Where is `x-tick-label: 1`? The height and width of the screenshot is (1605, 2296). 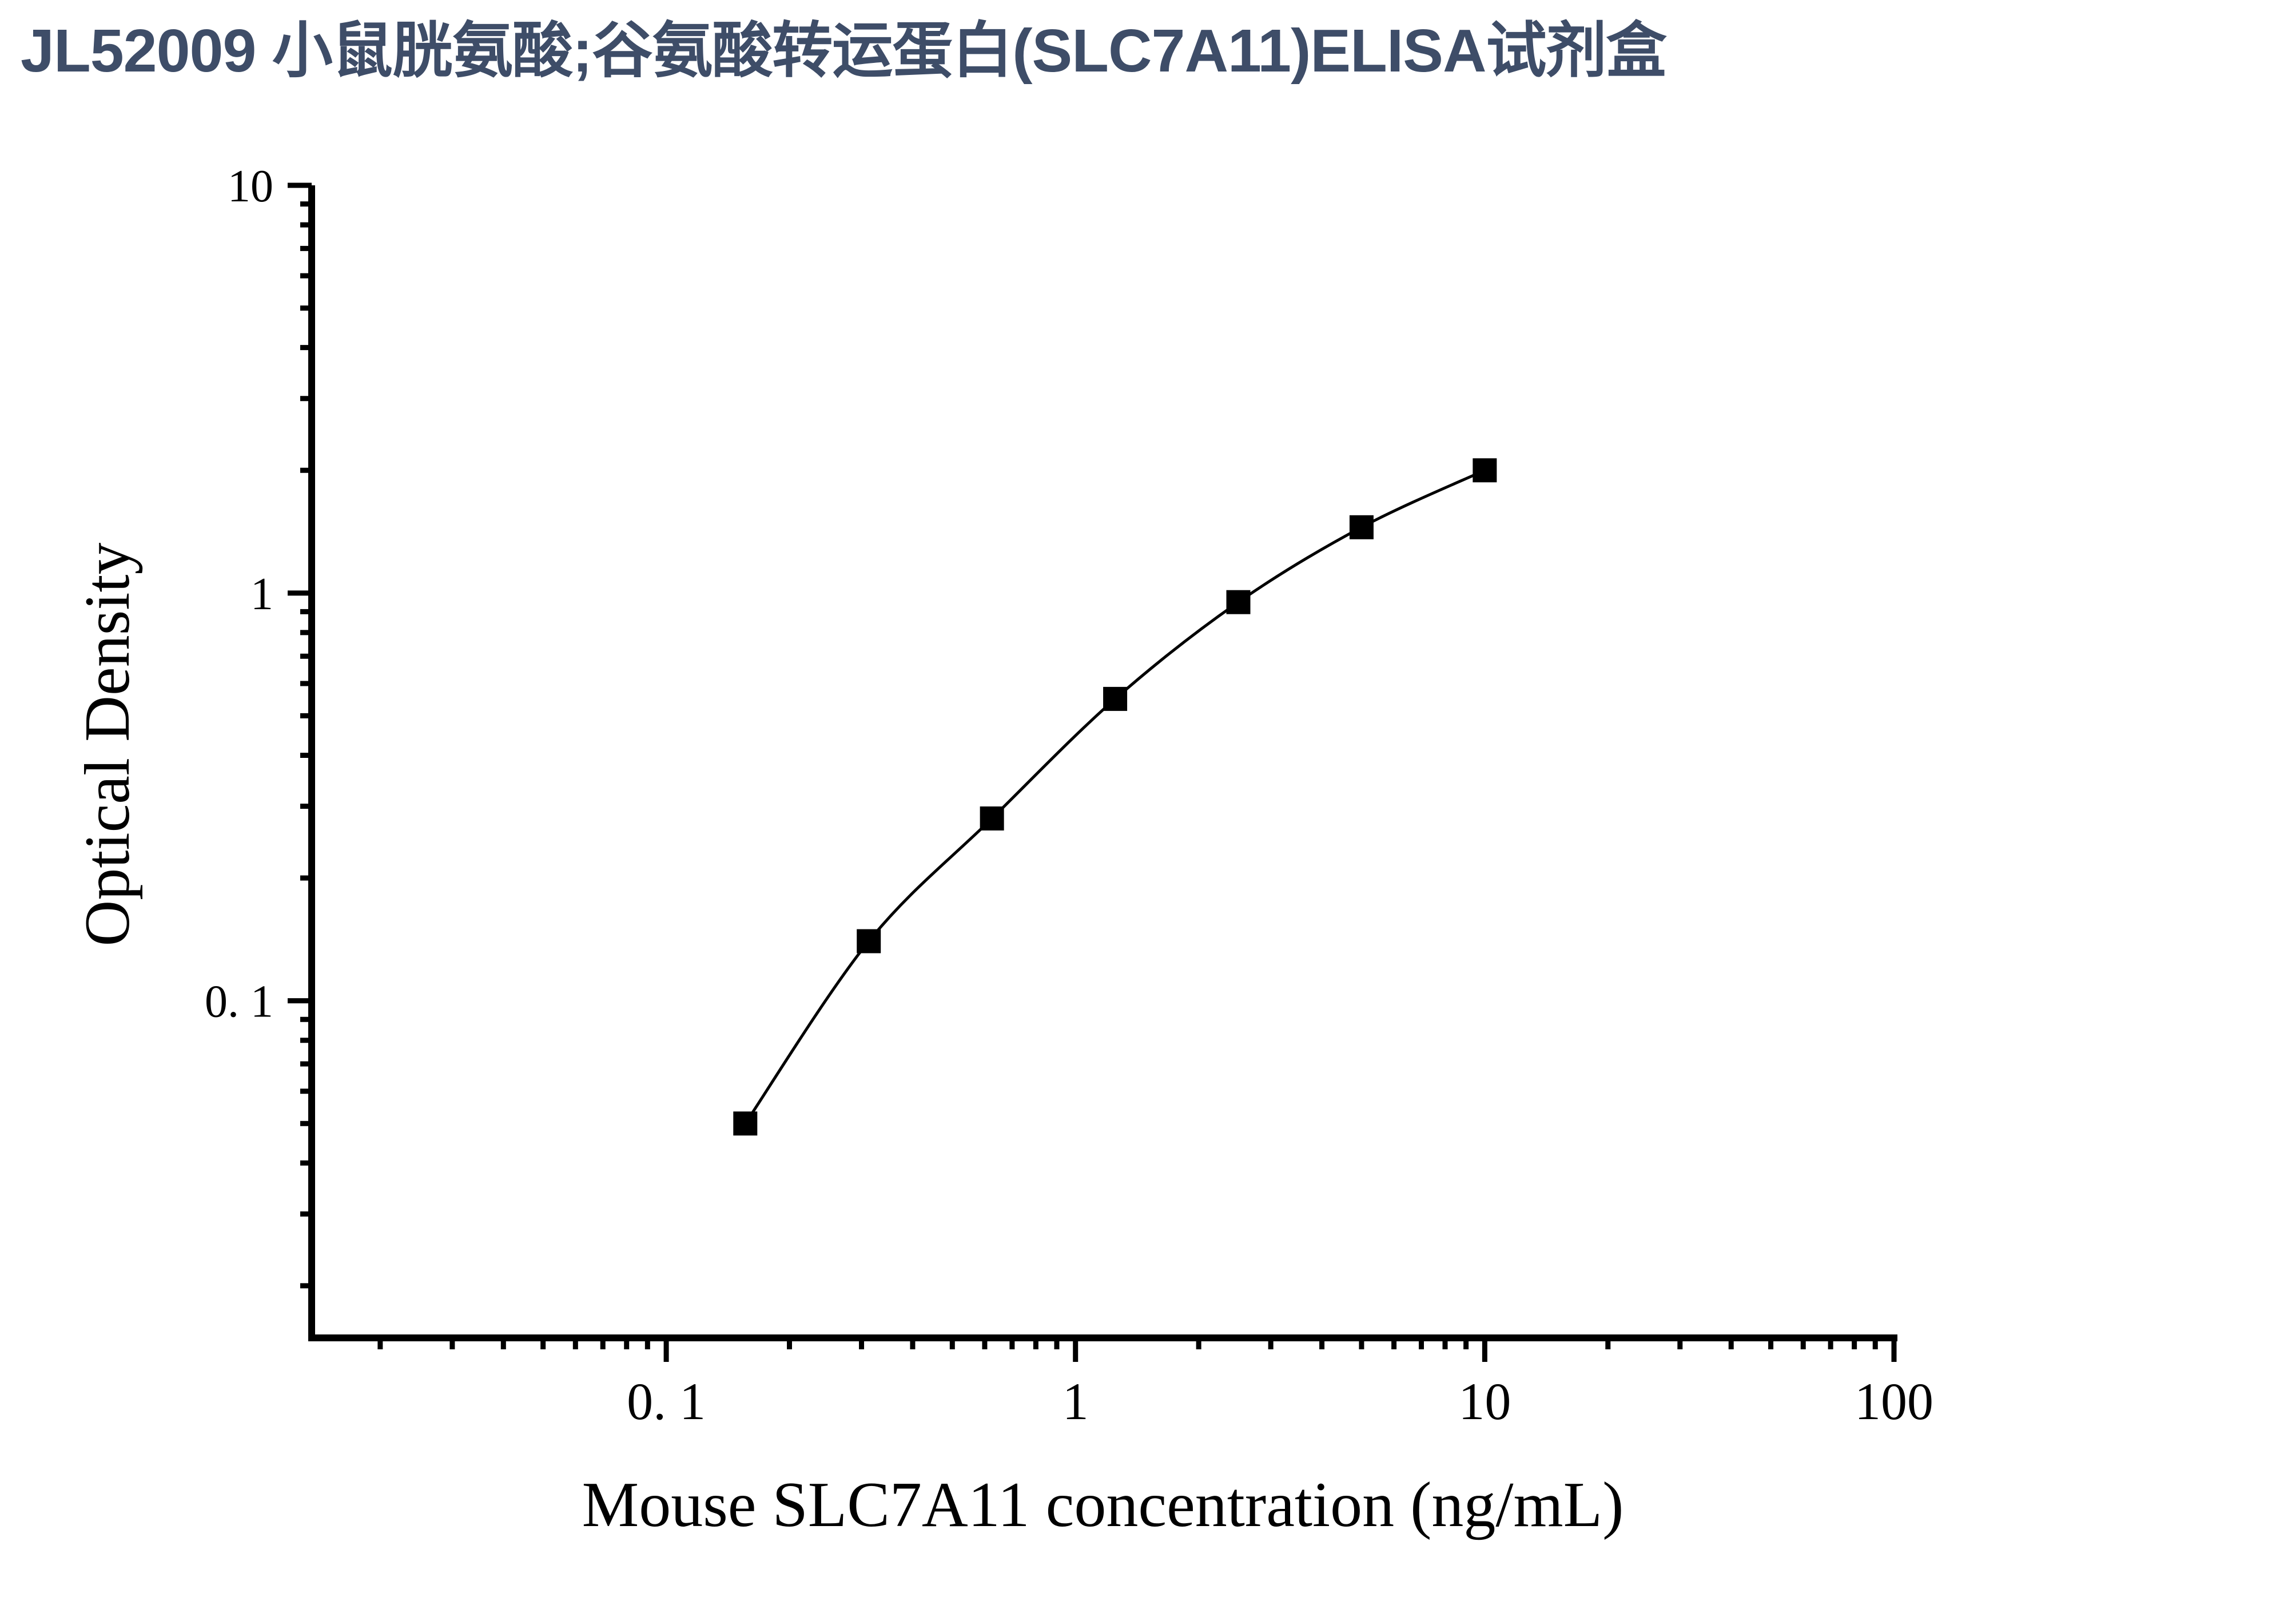 x-tick-label: 1 is located at coordinates (1076, 1401).